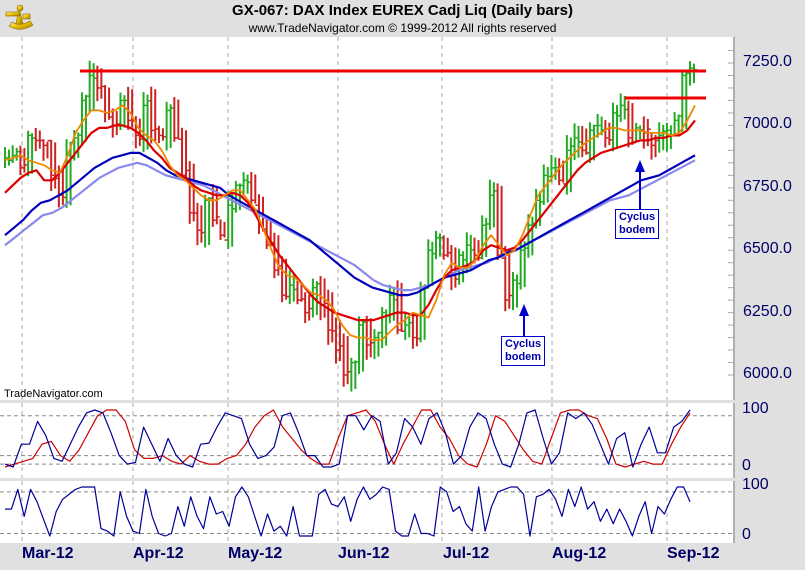 The height and width of the screenshot is (570, 805). Describe the element at coordinates (767, 123) in the screenshot. I see `price-tick-7000: 7000.0` at that location.